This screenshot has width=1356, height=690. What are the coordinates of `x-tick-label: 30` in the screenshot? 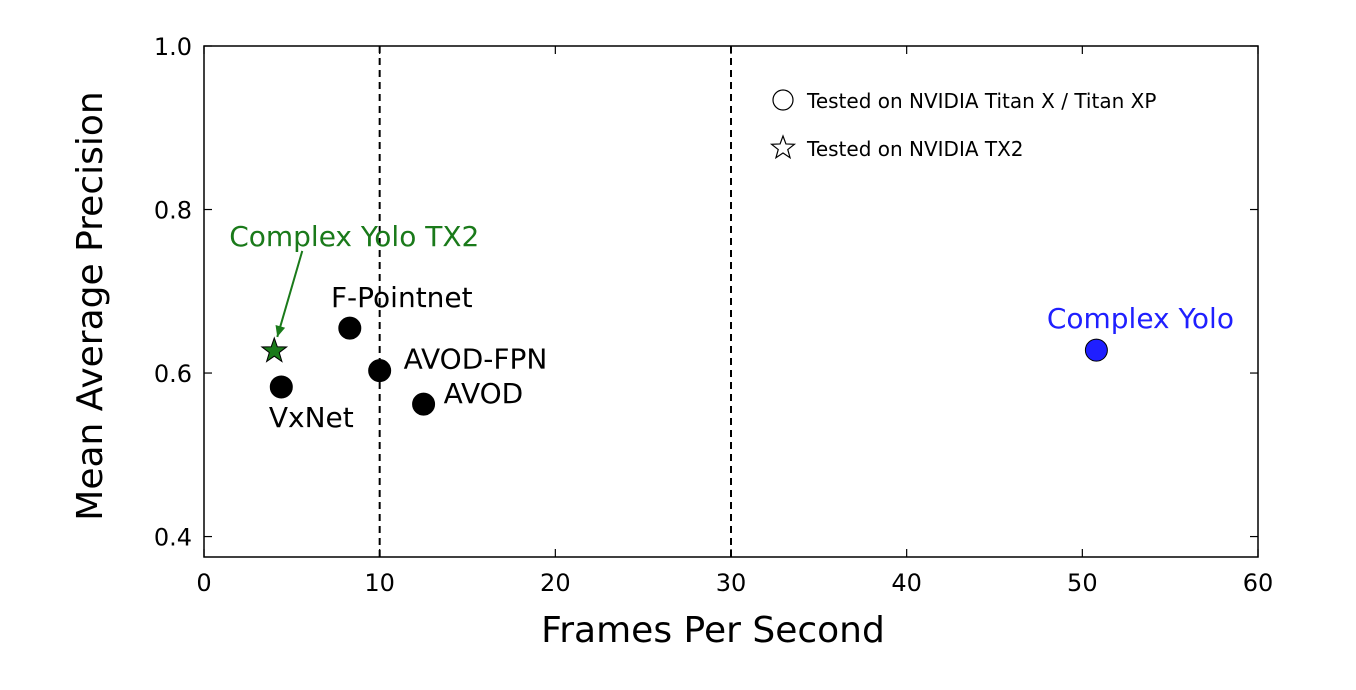 It's located at (731, 583).